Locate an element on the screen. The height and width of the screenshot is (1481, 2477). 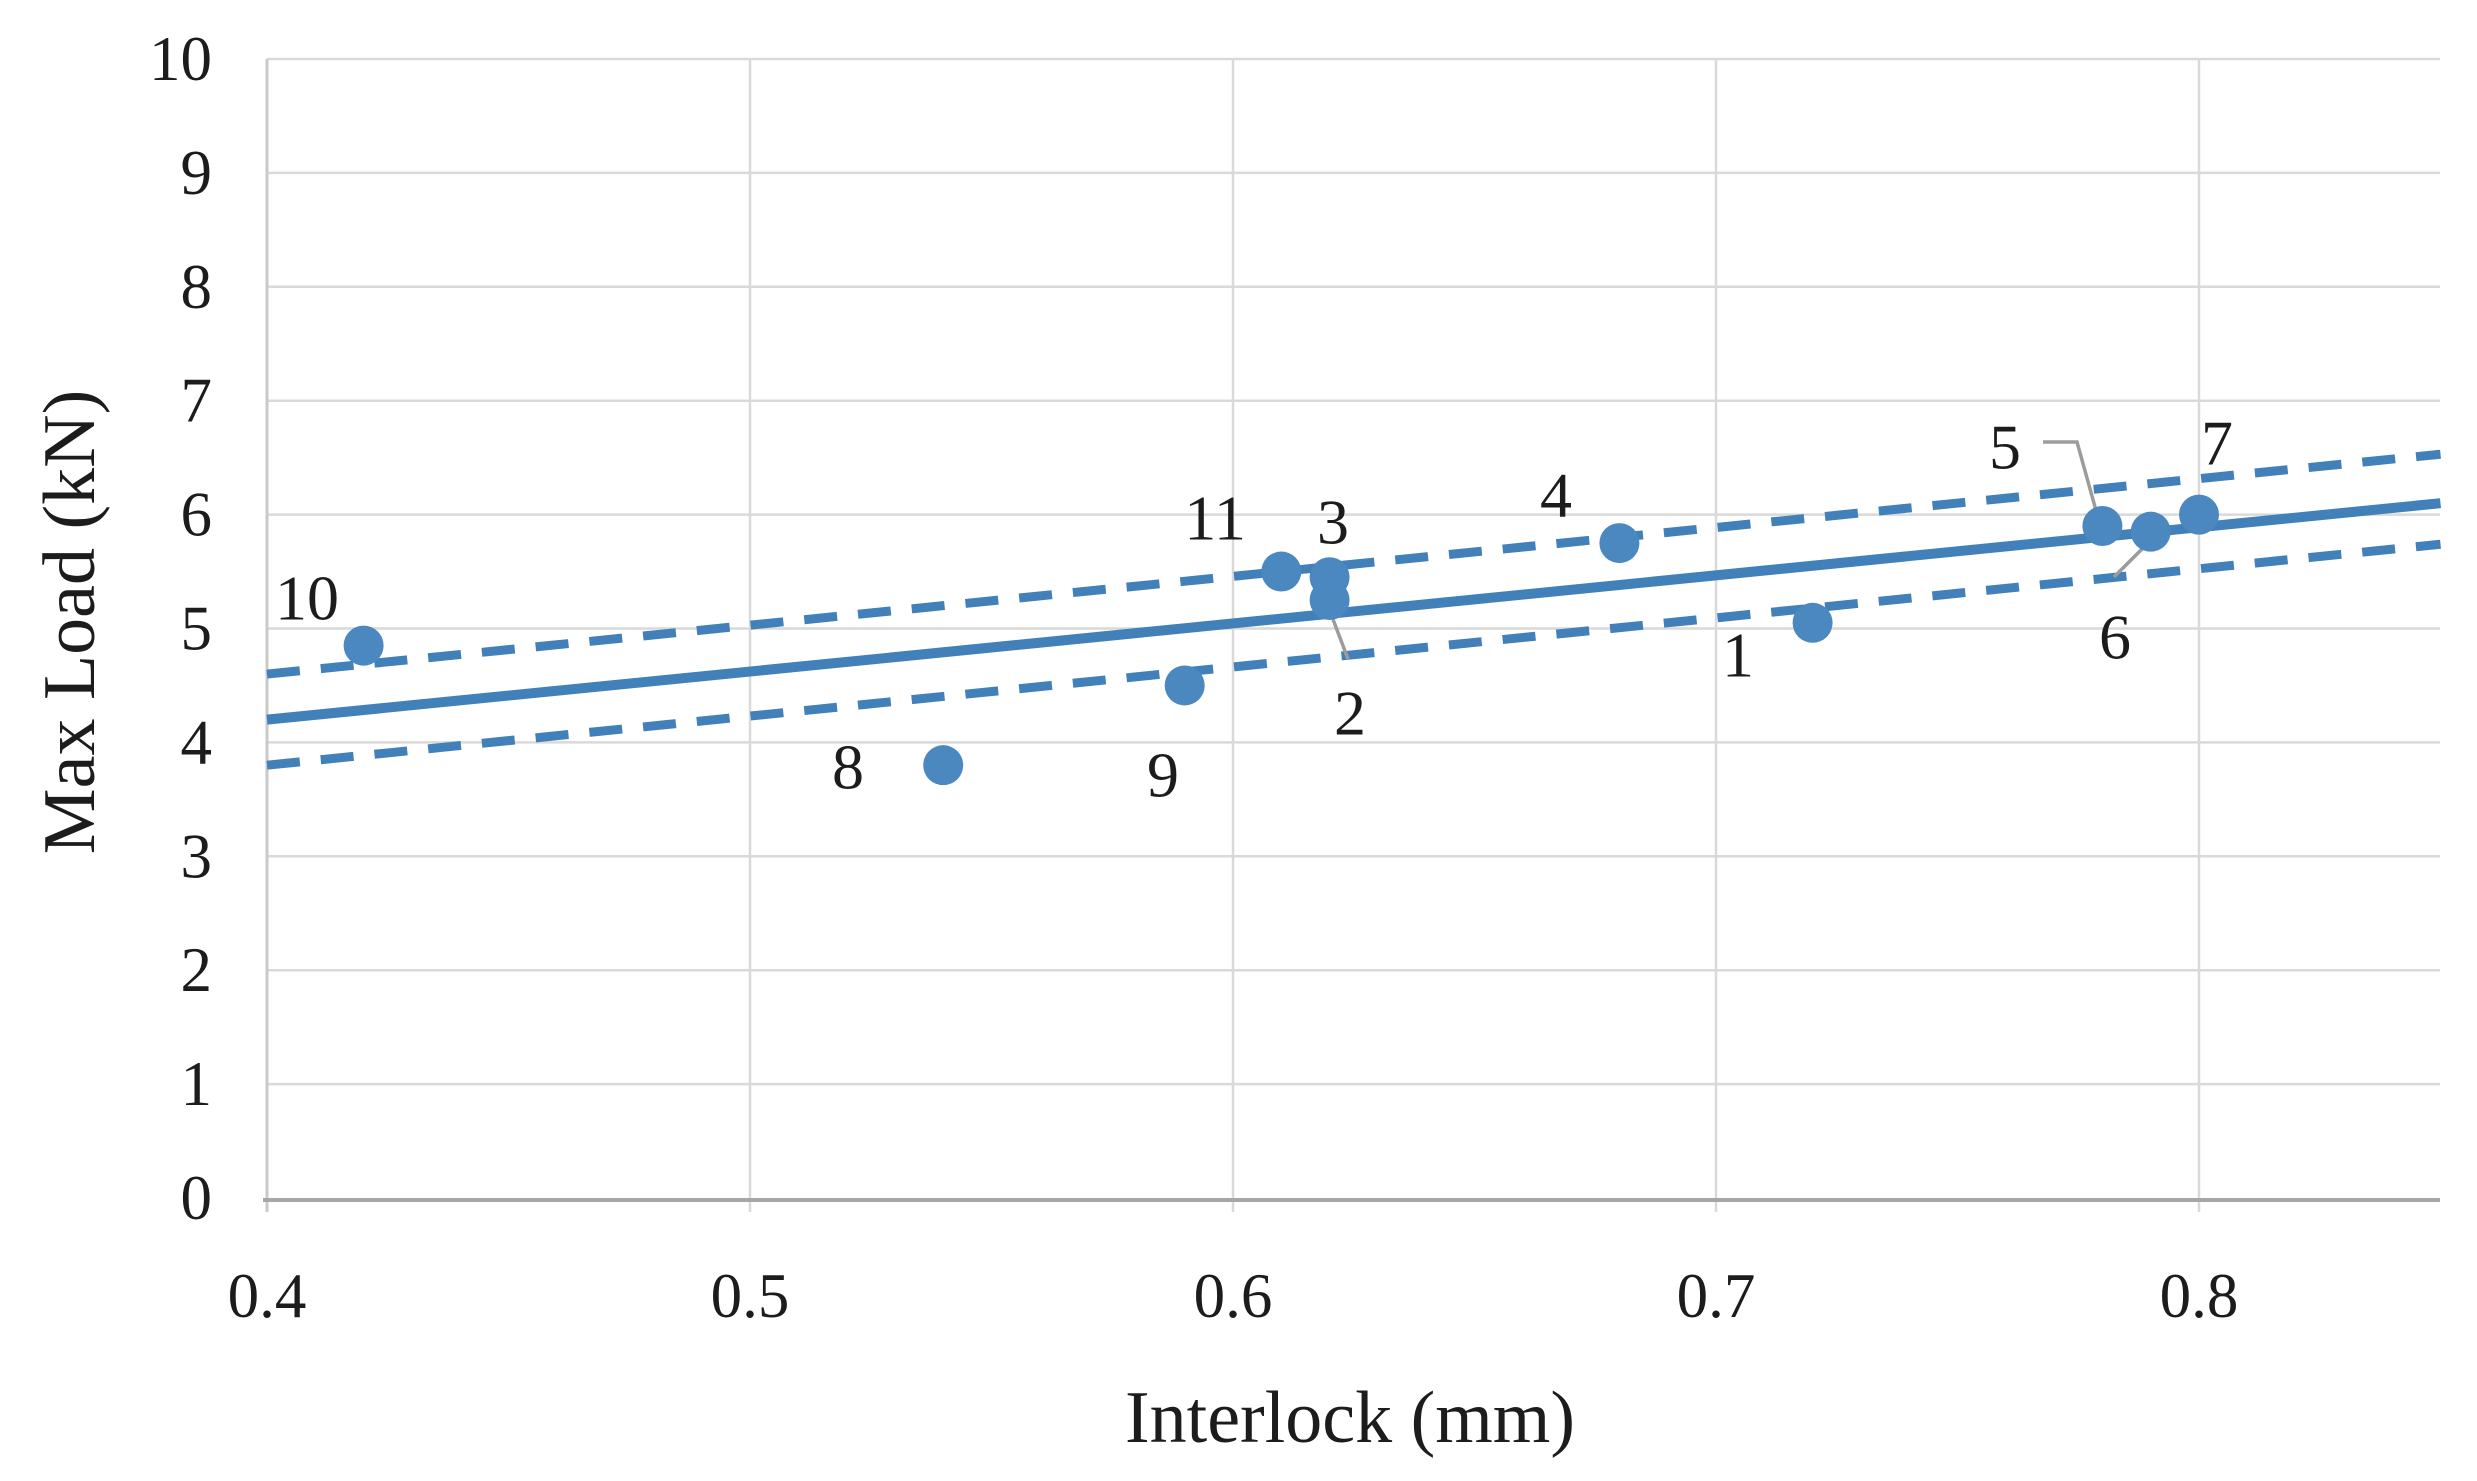
point-label-4: 4 is located at coordinates (1556, 495).